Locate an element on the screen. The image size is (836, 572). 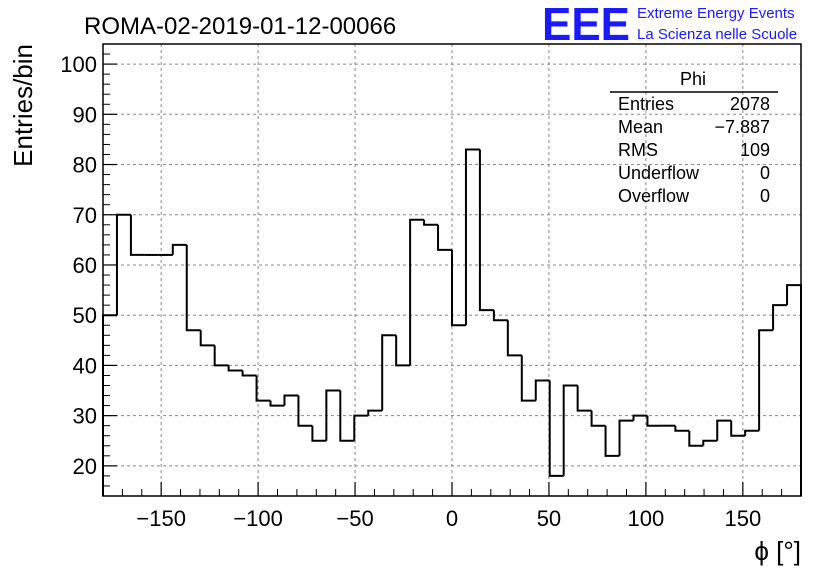
x-tick-label: 50 is located at coordinates (549, 518).